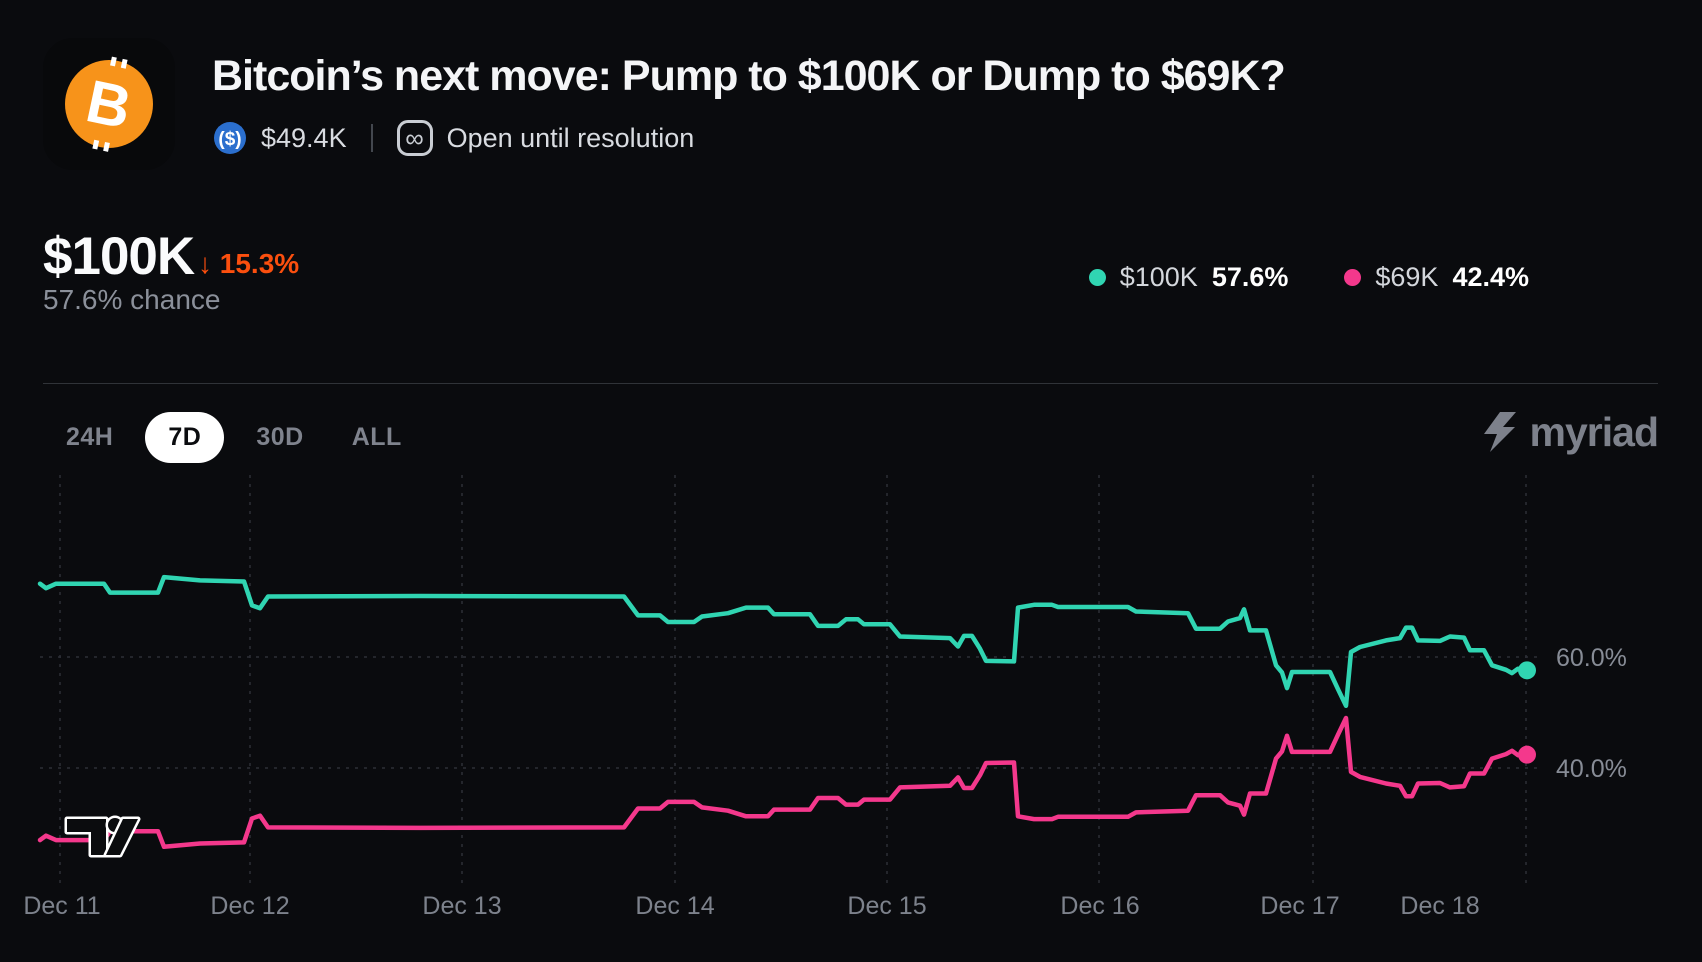 The image size is (1702, 962). I want to click on market-meta-row: ($) $49.4K ∞ Open until resolution, so click(453, 138).